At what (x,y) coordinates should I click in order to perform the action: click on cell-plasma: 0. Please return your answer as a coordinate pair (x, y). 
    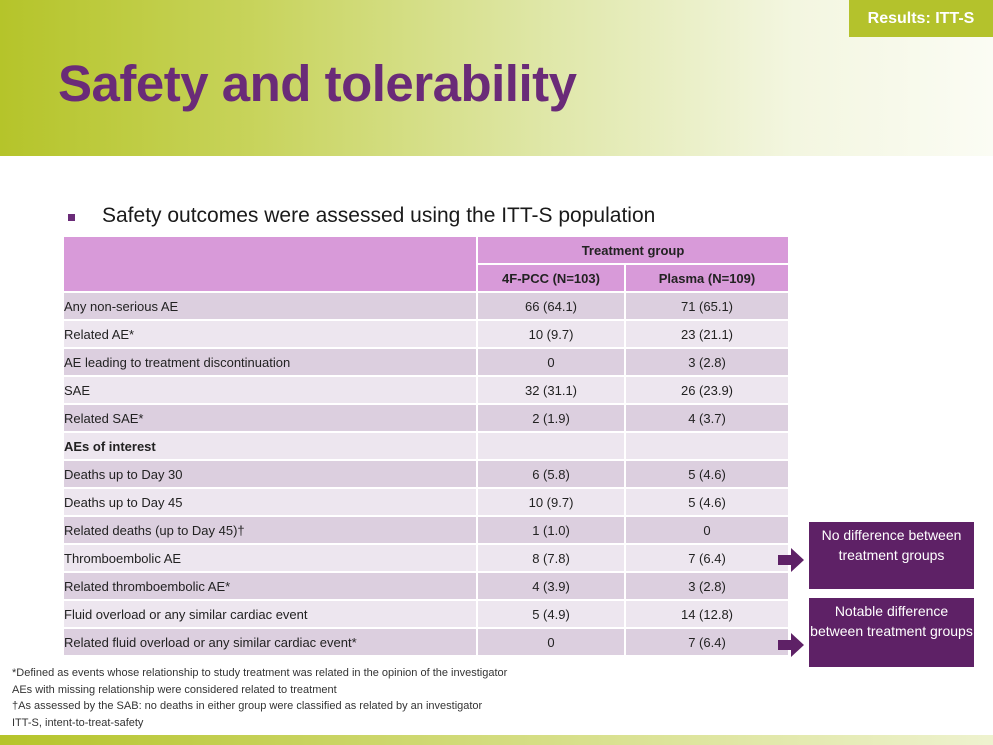
    Looking at the image, I should click on (707, 530).